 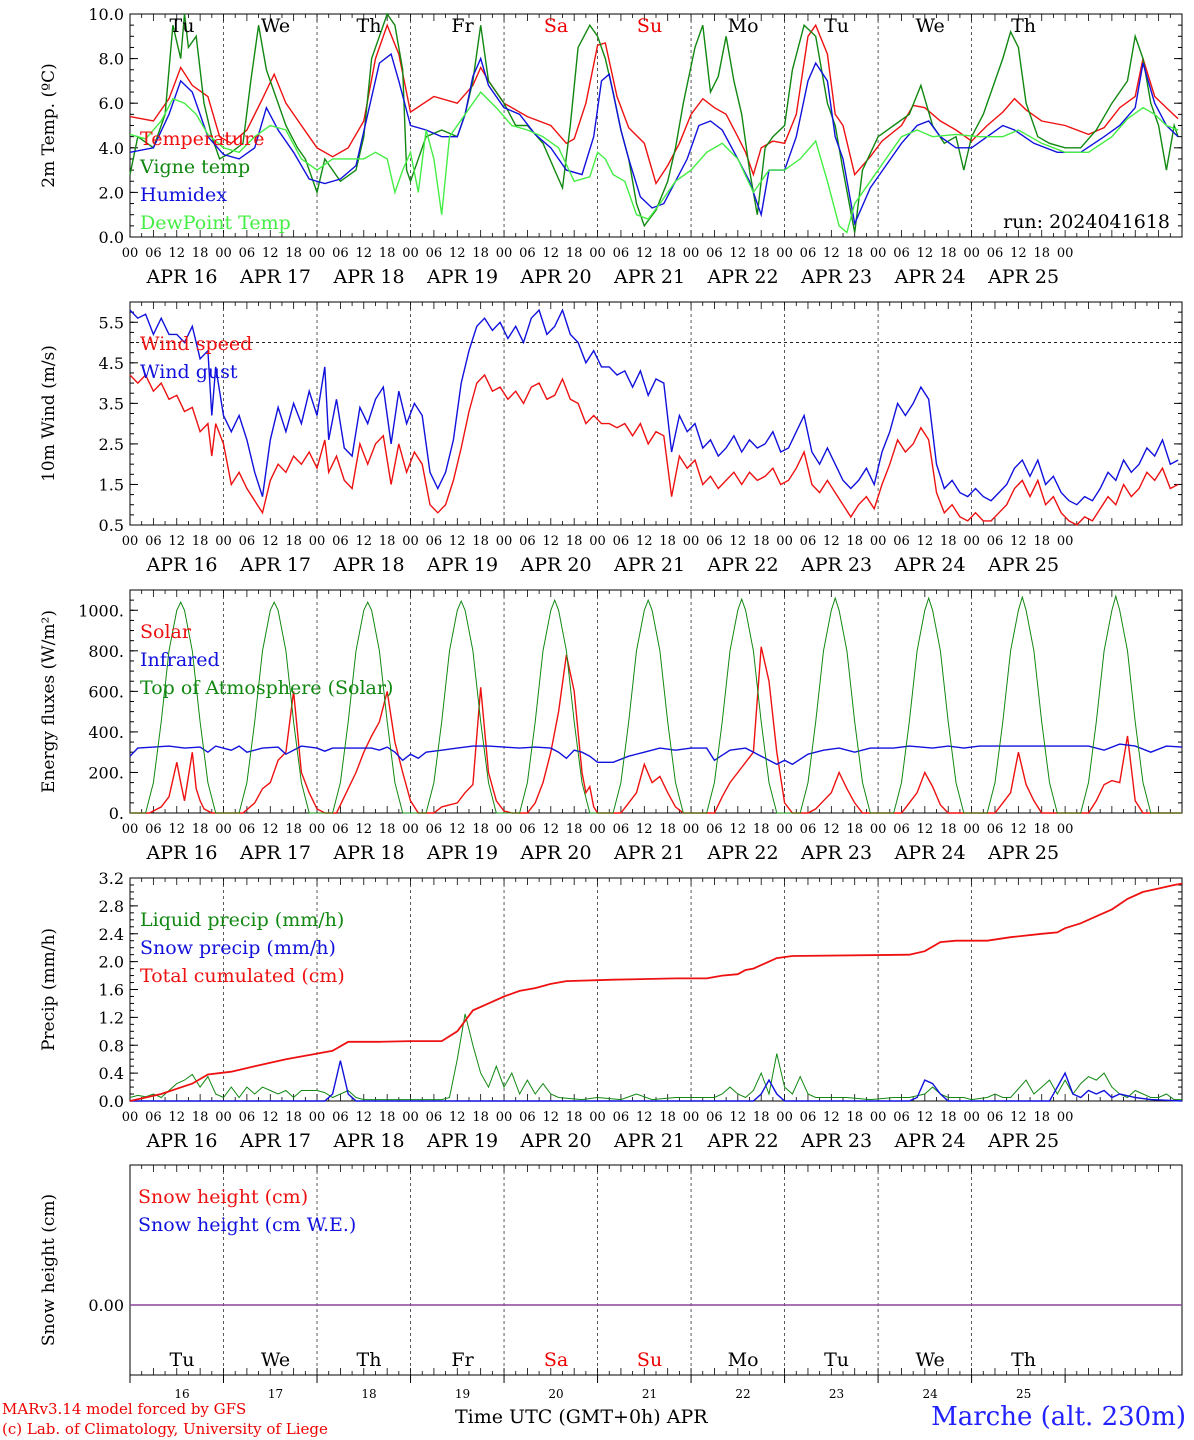 I want to click on x-date-label: APR 17, so click(x=275, y=277).